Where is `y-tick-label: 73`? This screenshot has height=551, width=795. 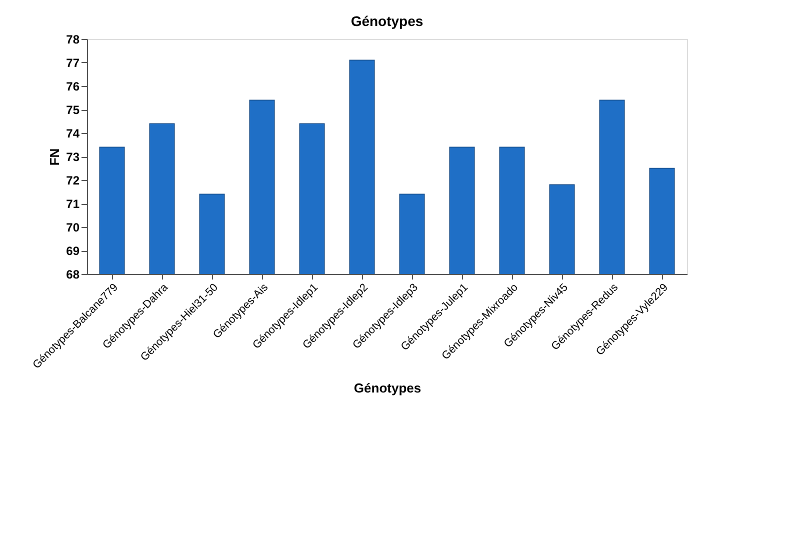
y-tick-label: 73 is located at coordinates (73, 157).